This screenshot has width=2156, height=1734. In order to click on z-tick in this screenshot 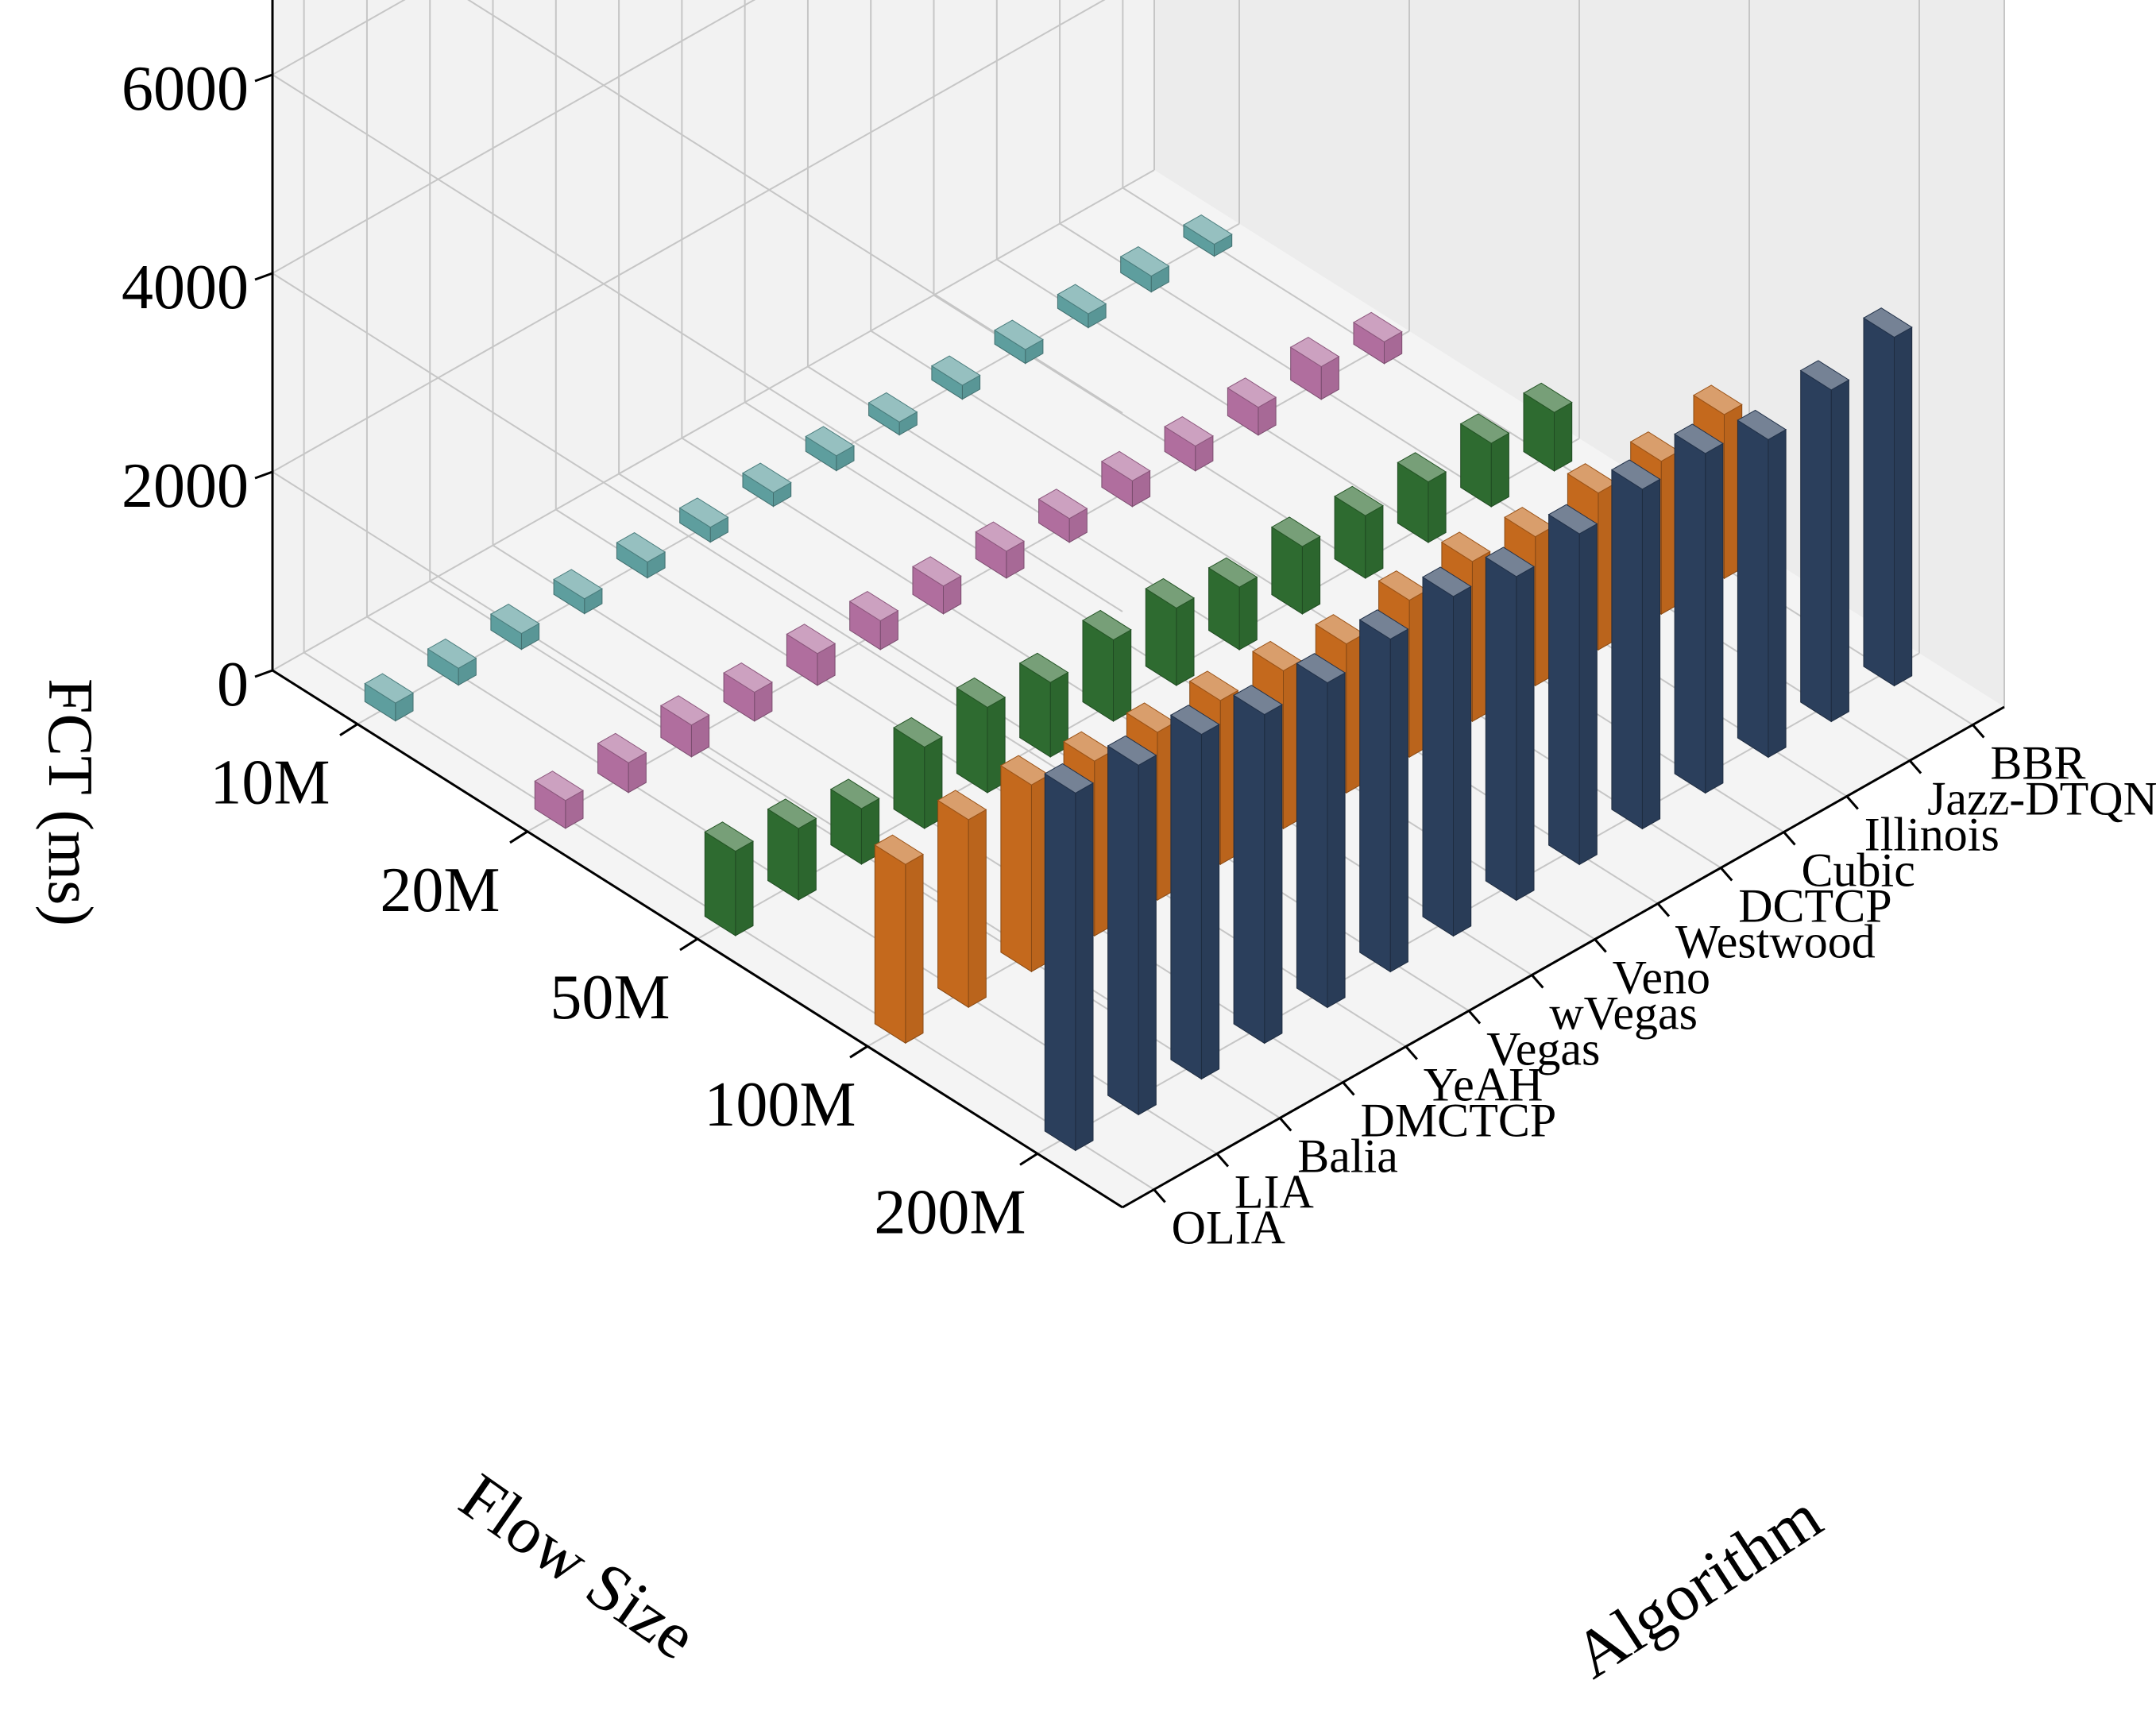, I will do `click(263, 475)`.